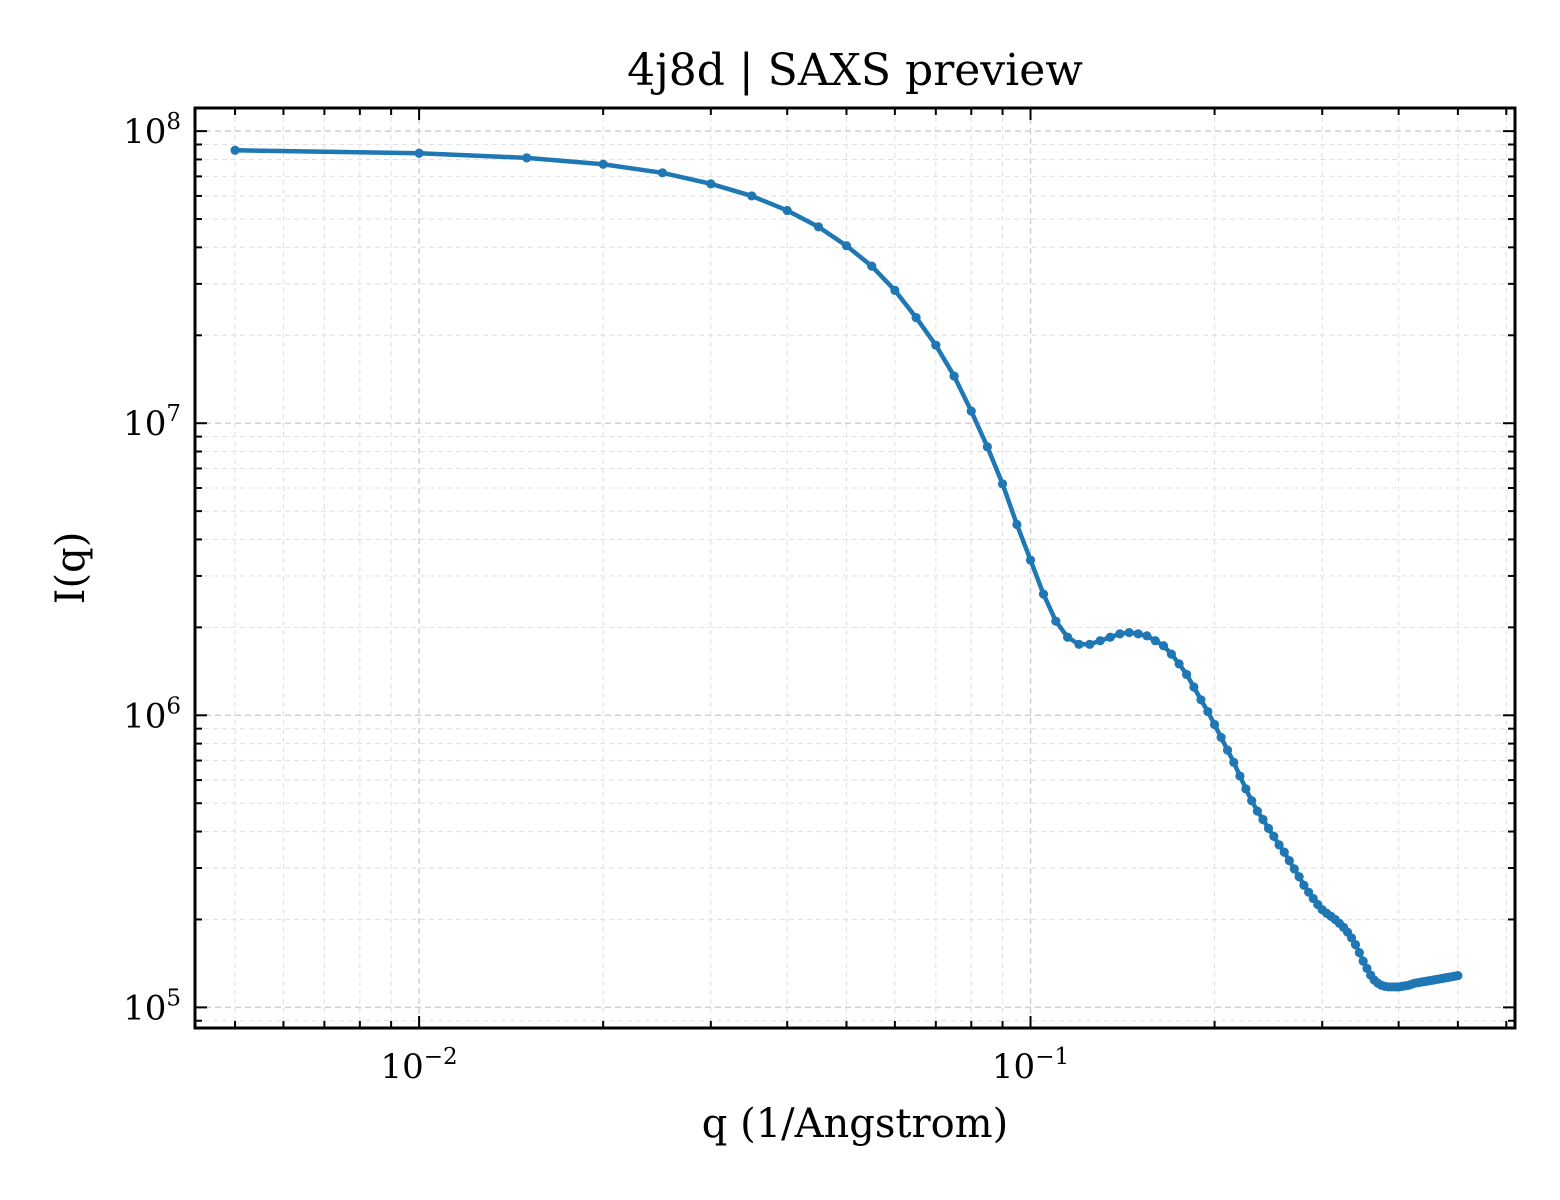 The width and height of the screenshot is (1560, 1200). Describe the element at coordinates (173, 706) in the screenshot. I see `y-tick-exponent: 6` at that location.